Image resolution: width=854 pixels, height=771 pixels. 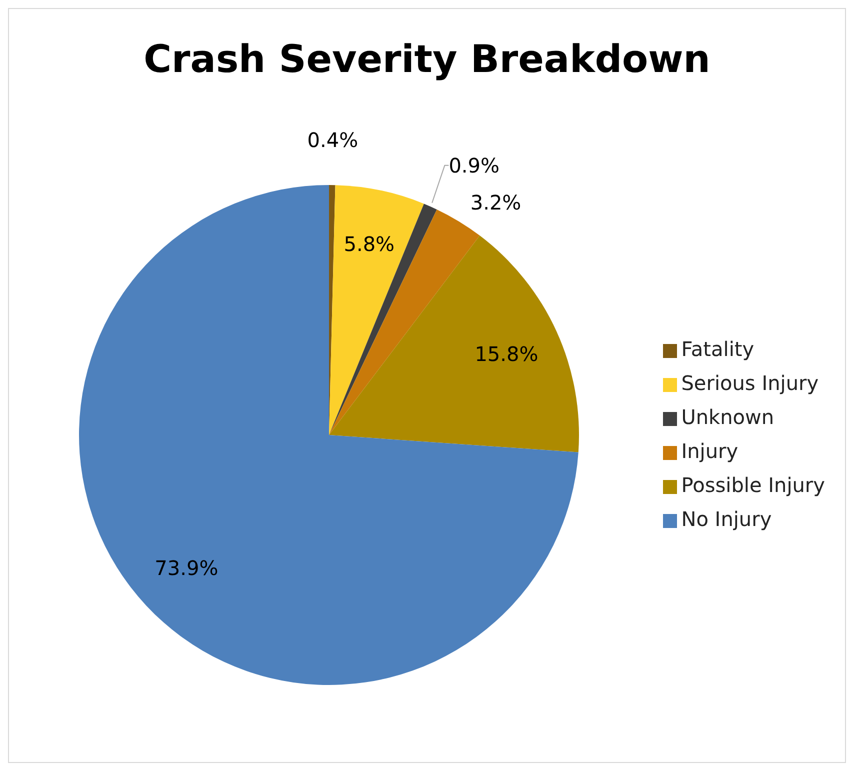 What do you see at coordinates (753, 485) in the screenshot?
I see `legend-label: Possible Injury` at bounding box center [753, 485].